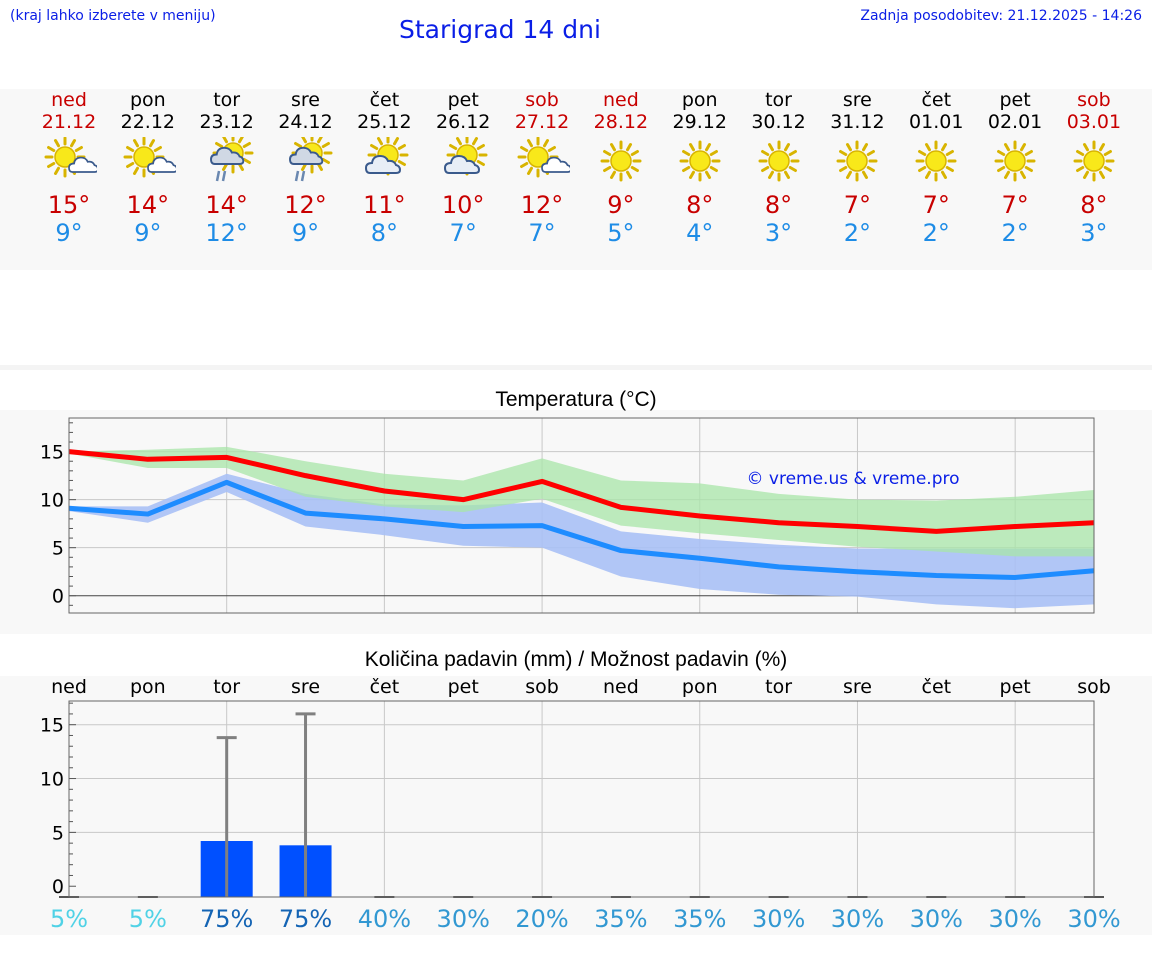 Image resolution: width=1152 pixels, height=975 pixels. Describe the element at coordinates (700, 233) in the screenshot. I see `min-temperature: 4°` at that location.